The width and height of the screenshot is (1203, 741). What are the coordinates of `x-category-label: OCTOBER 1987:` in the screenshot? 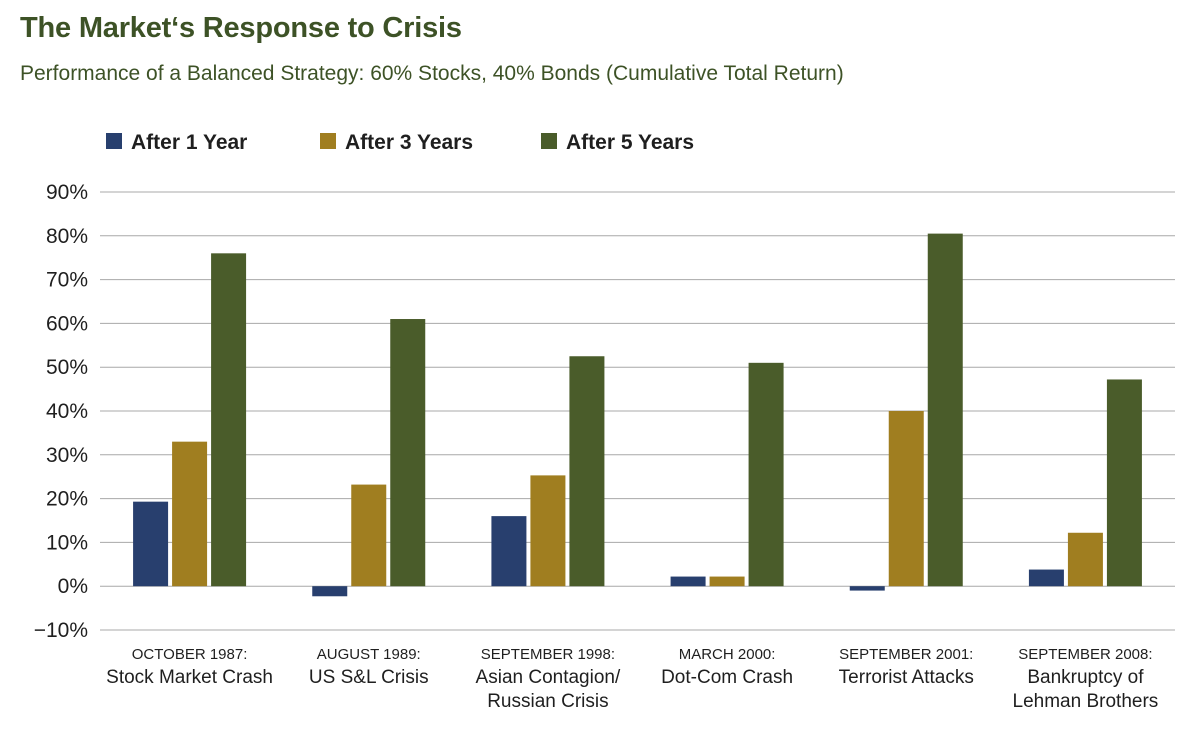 It's located at (190, 654).